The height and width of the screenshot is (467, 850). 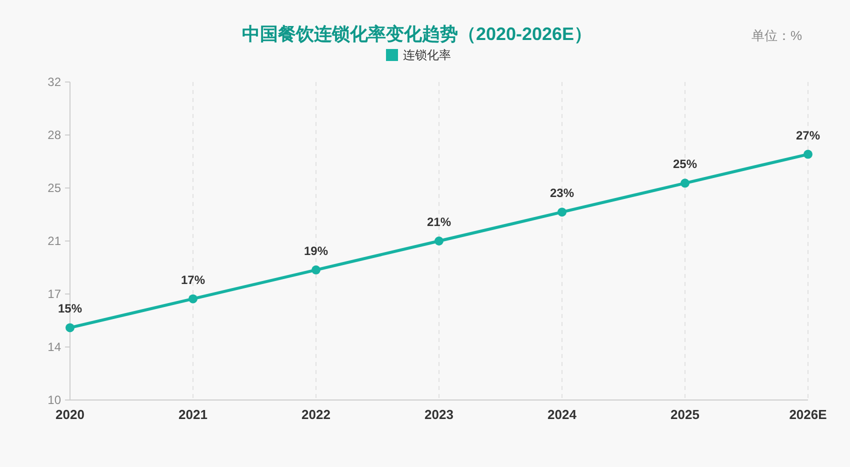 What do you see at coordinates (55, 82) in the screenshot?
I see `y-tick-label: 32` at bounding box center [55, 82].